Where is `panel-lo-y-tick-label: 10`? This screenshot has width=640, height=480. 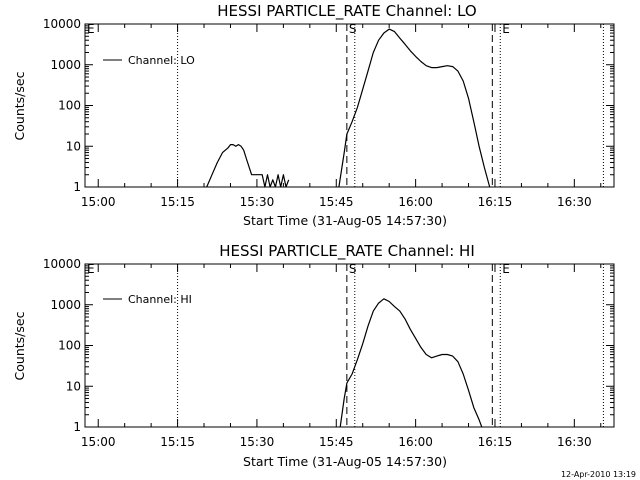
panel-lo-y-tick-label: 10 is located at coordinates (73, 146).